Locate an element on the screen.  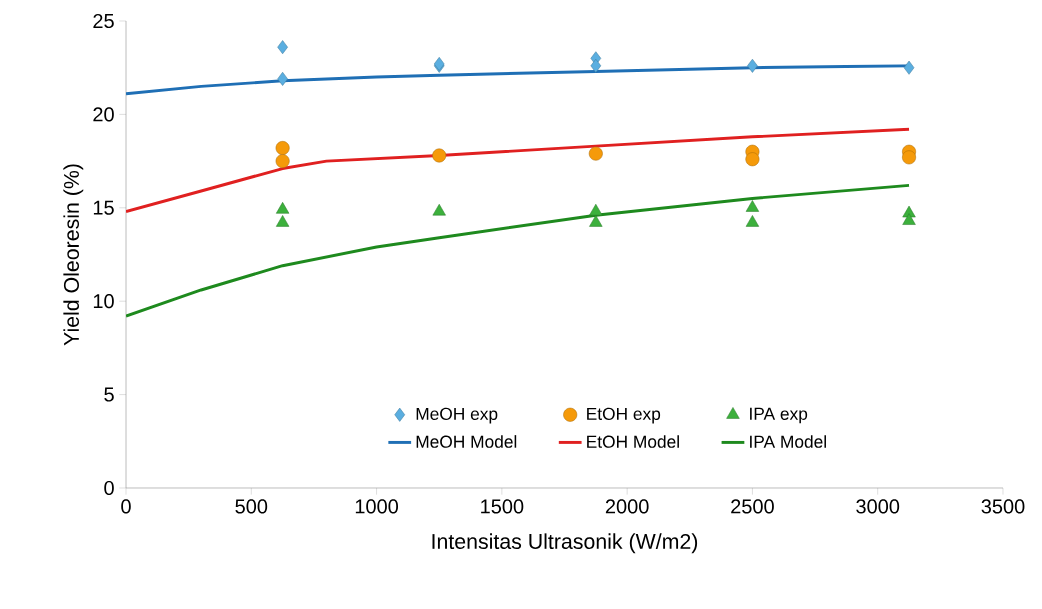
y-tick-label: 15 is located at coordinates (103, 207).